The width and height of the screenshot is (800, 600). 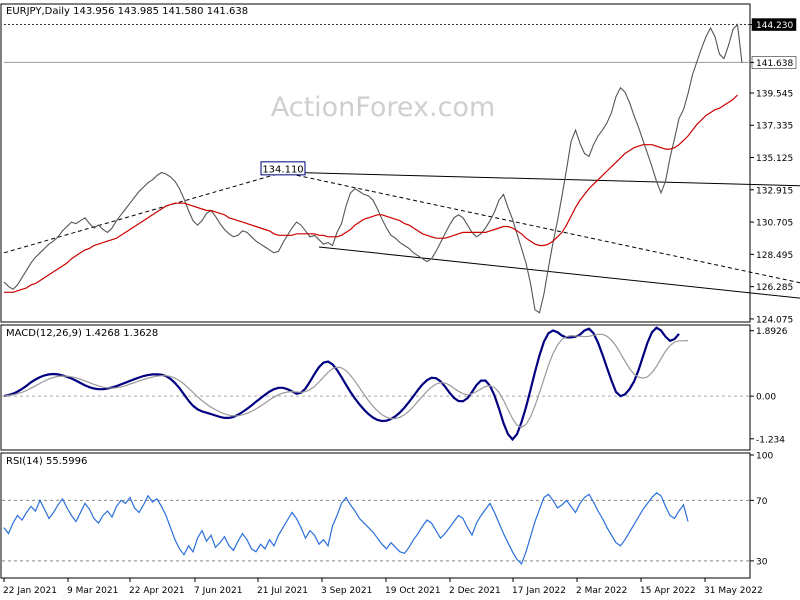 I want to click on y-tick-label: 0.00, so click(x=766, y=398).